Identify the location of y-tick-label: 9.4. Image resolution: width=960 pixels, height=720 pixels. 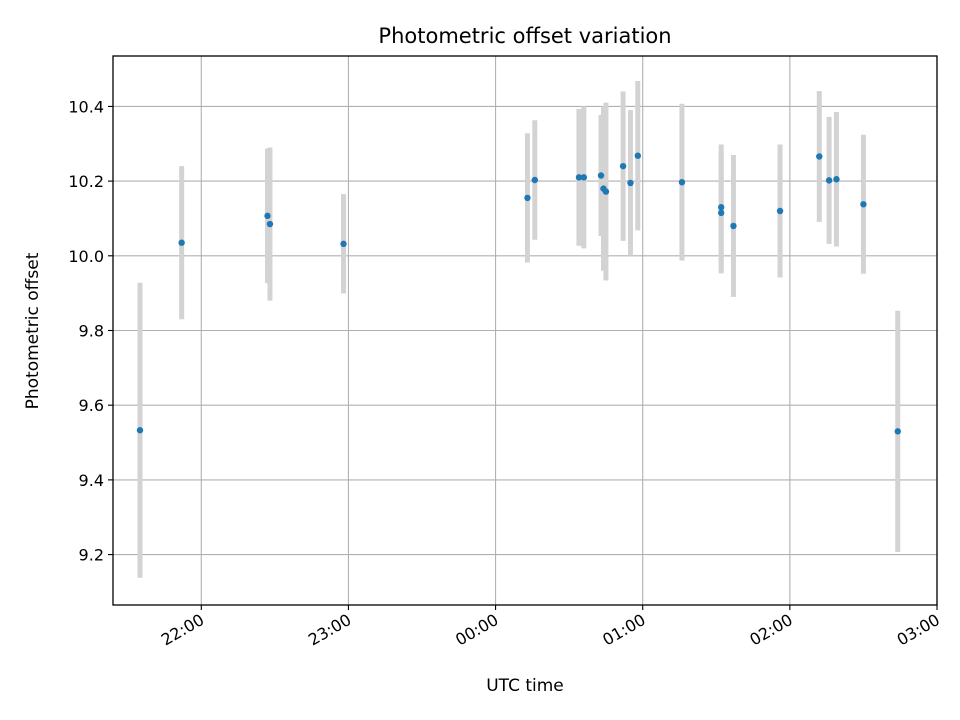
(91, 480).